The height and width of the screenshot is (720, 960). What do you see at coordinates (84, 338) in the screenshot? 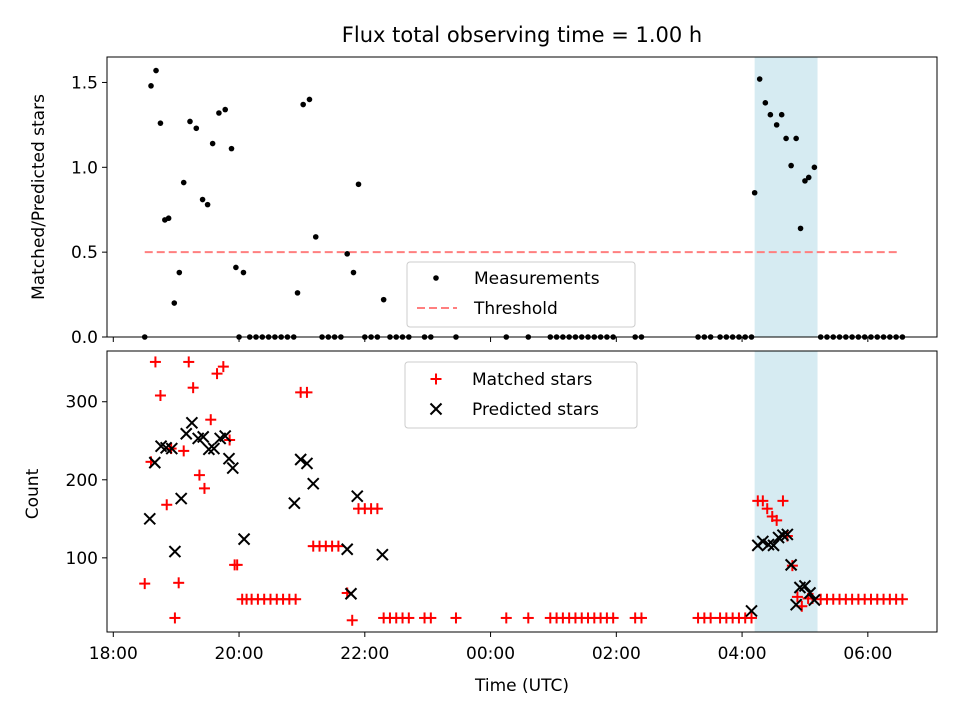
I see `top-ytick-label: 0.0` at bounding box center [84, 338].